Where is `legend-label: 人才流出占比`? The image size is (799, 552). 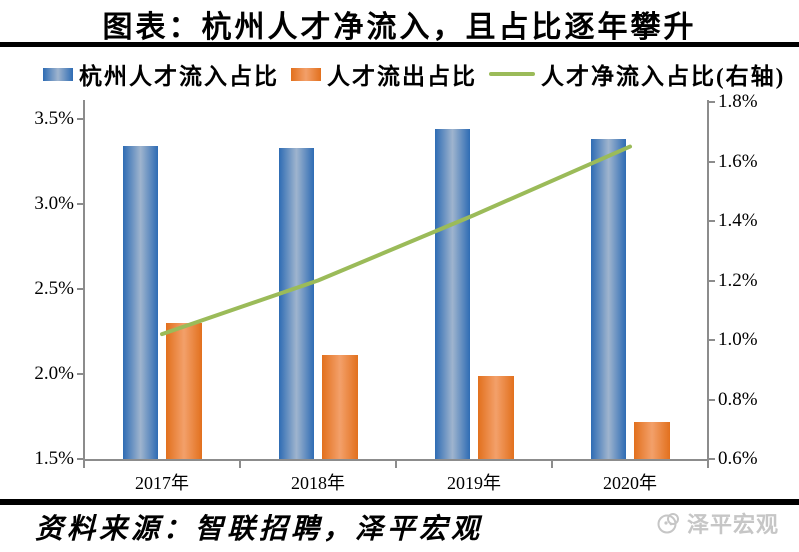
legend-label: 人才流出占比 is located at coordinates (402, 76).